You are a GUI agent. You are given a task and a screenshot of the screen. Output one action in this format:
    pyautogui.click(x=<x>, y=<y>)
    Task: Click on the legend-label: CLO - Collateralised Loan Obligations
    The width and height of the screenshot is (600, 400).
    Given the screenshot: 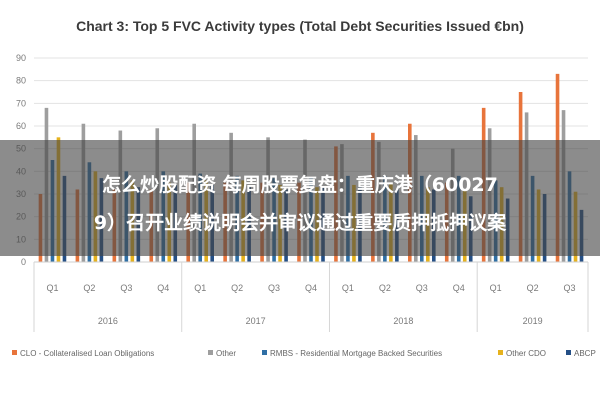 What is the action you would take?
    pyautogui.click(x=87, y=353)
    